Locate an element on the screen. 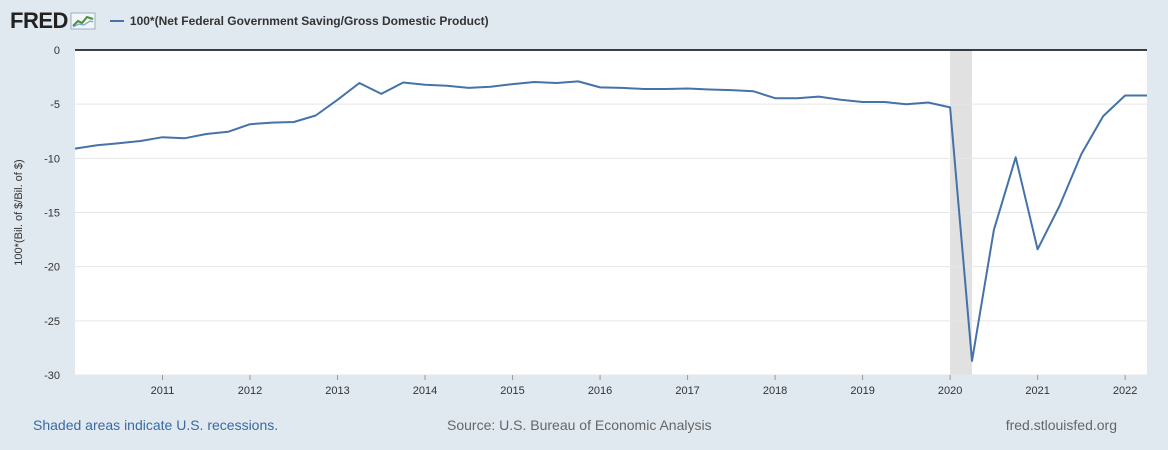  y-tick-label: -25 is located at coordinates (52, 322).